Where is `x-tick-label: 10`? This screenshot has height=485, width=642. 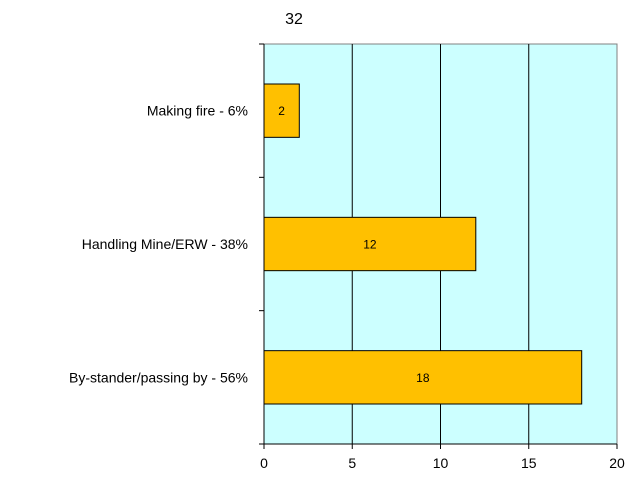 x-tick-label: 10 is located at coordinates (441, 463).